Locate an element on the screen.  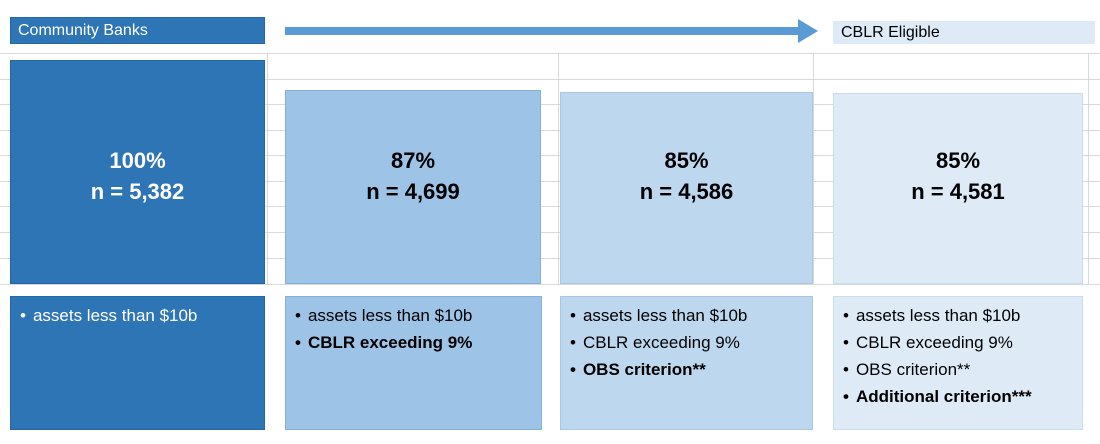
stage-n: n = 4,699 is located at coordinates (413, 191).